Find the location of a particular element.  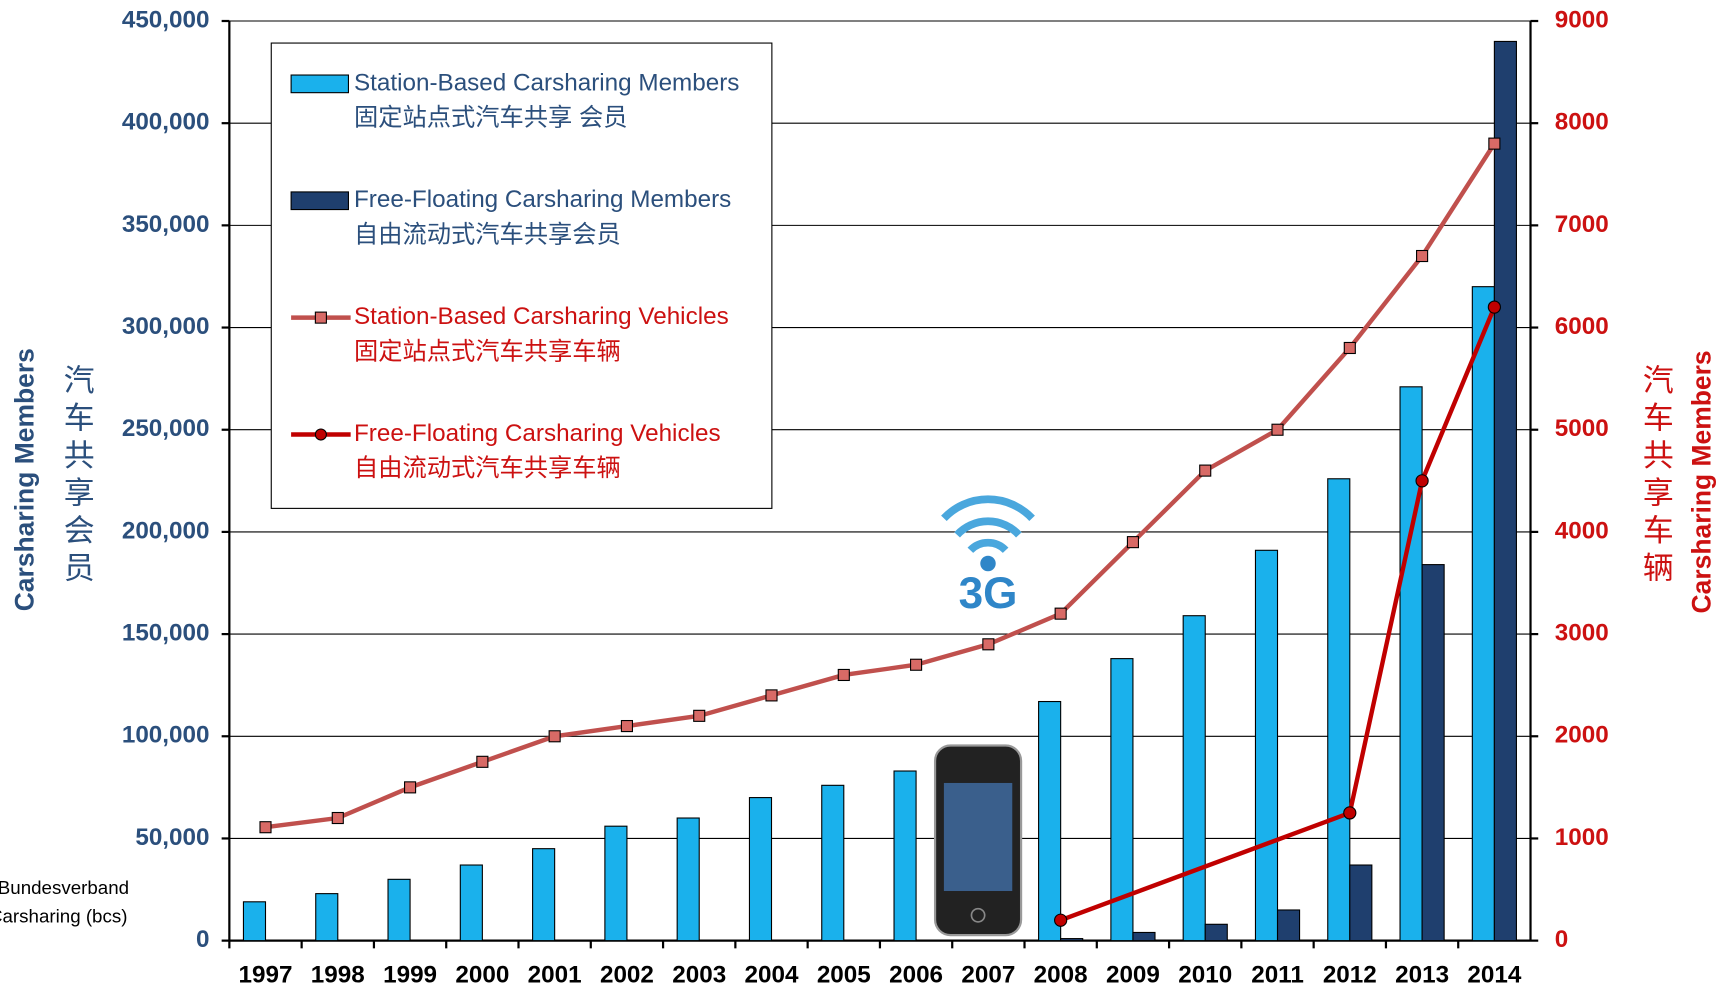

legend-box is located at coordinates (521, 275).